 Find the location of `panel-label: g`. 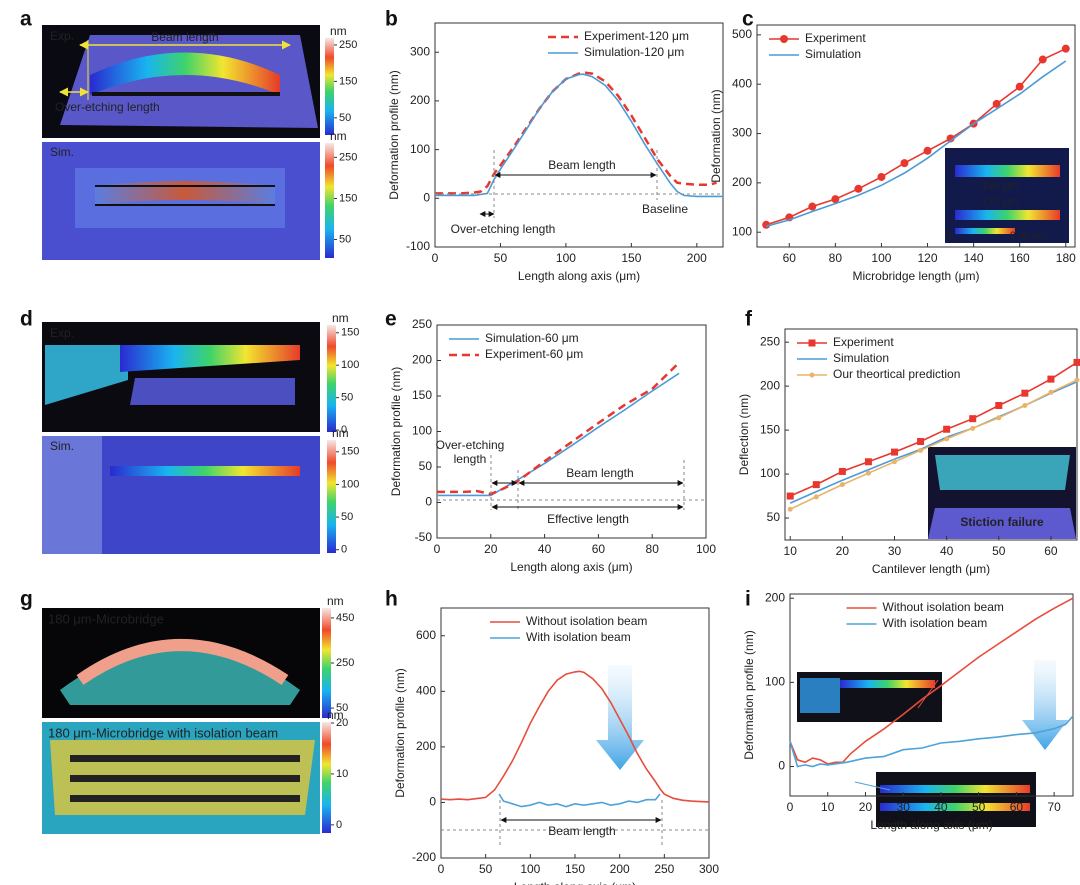

panel-label: g is located at coordinates (26, 599).